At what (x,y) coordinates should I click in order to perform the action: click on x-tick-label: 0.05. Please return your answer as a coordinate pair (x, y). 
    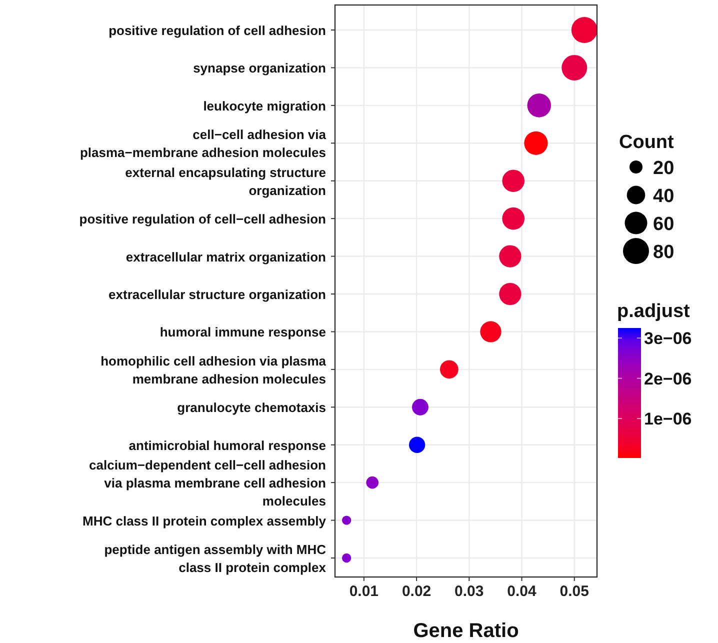
    Looking at the image, I should click on (574, 591).